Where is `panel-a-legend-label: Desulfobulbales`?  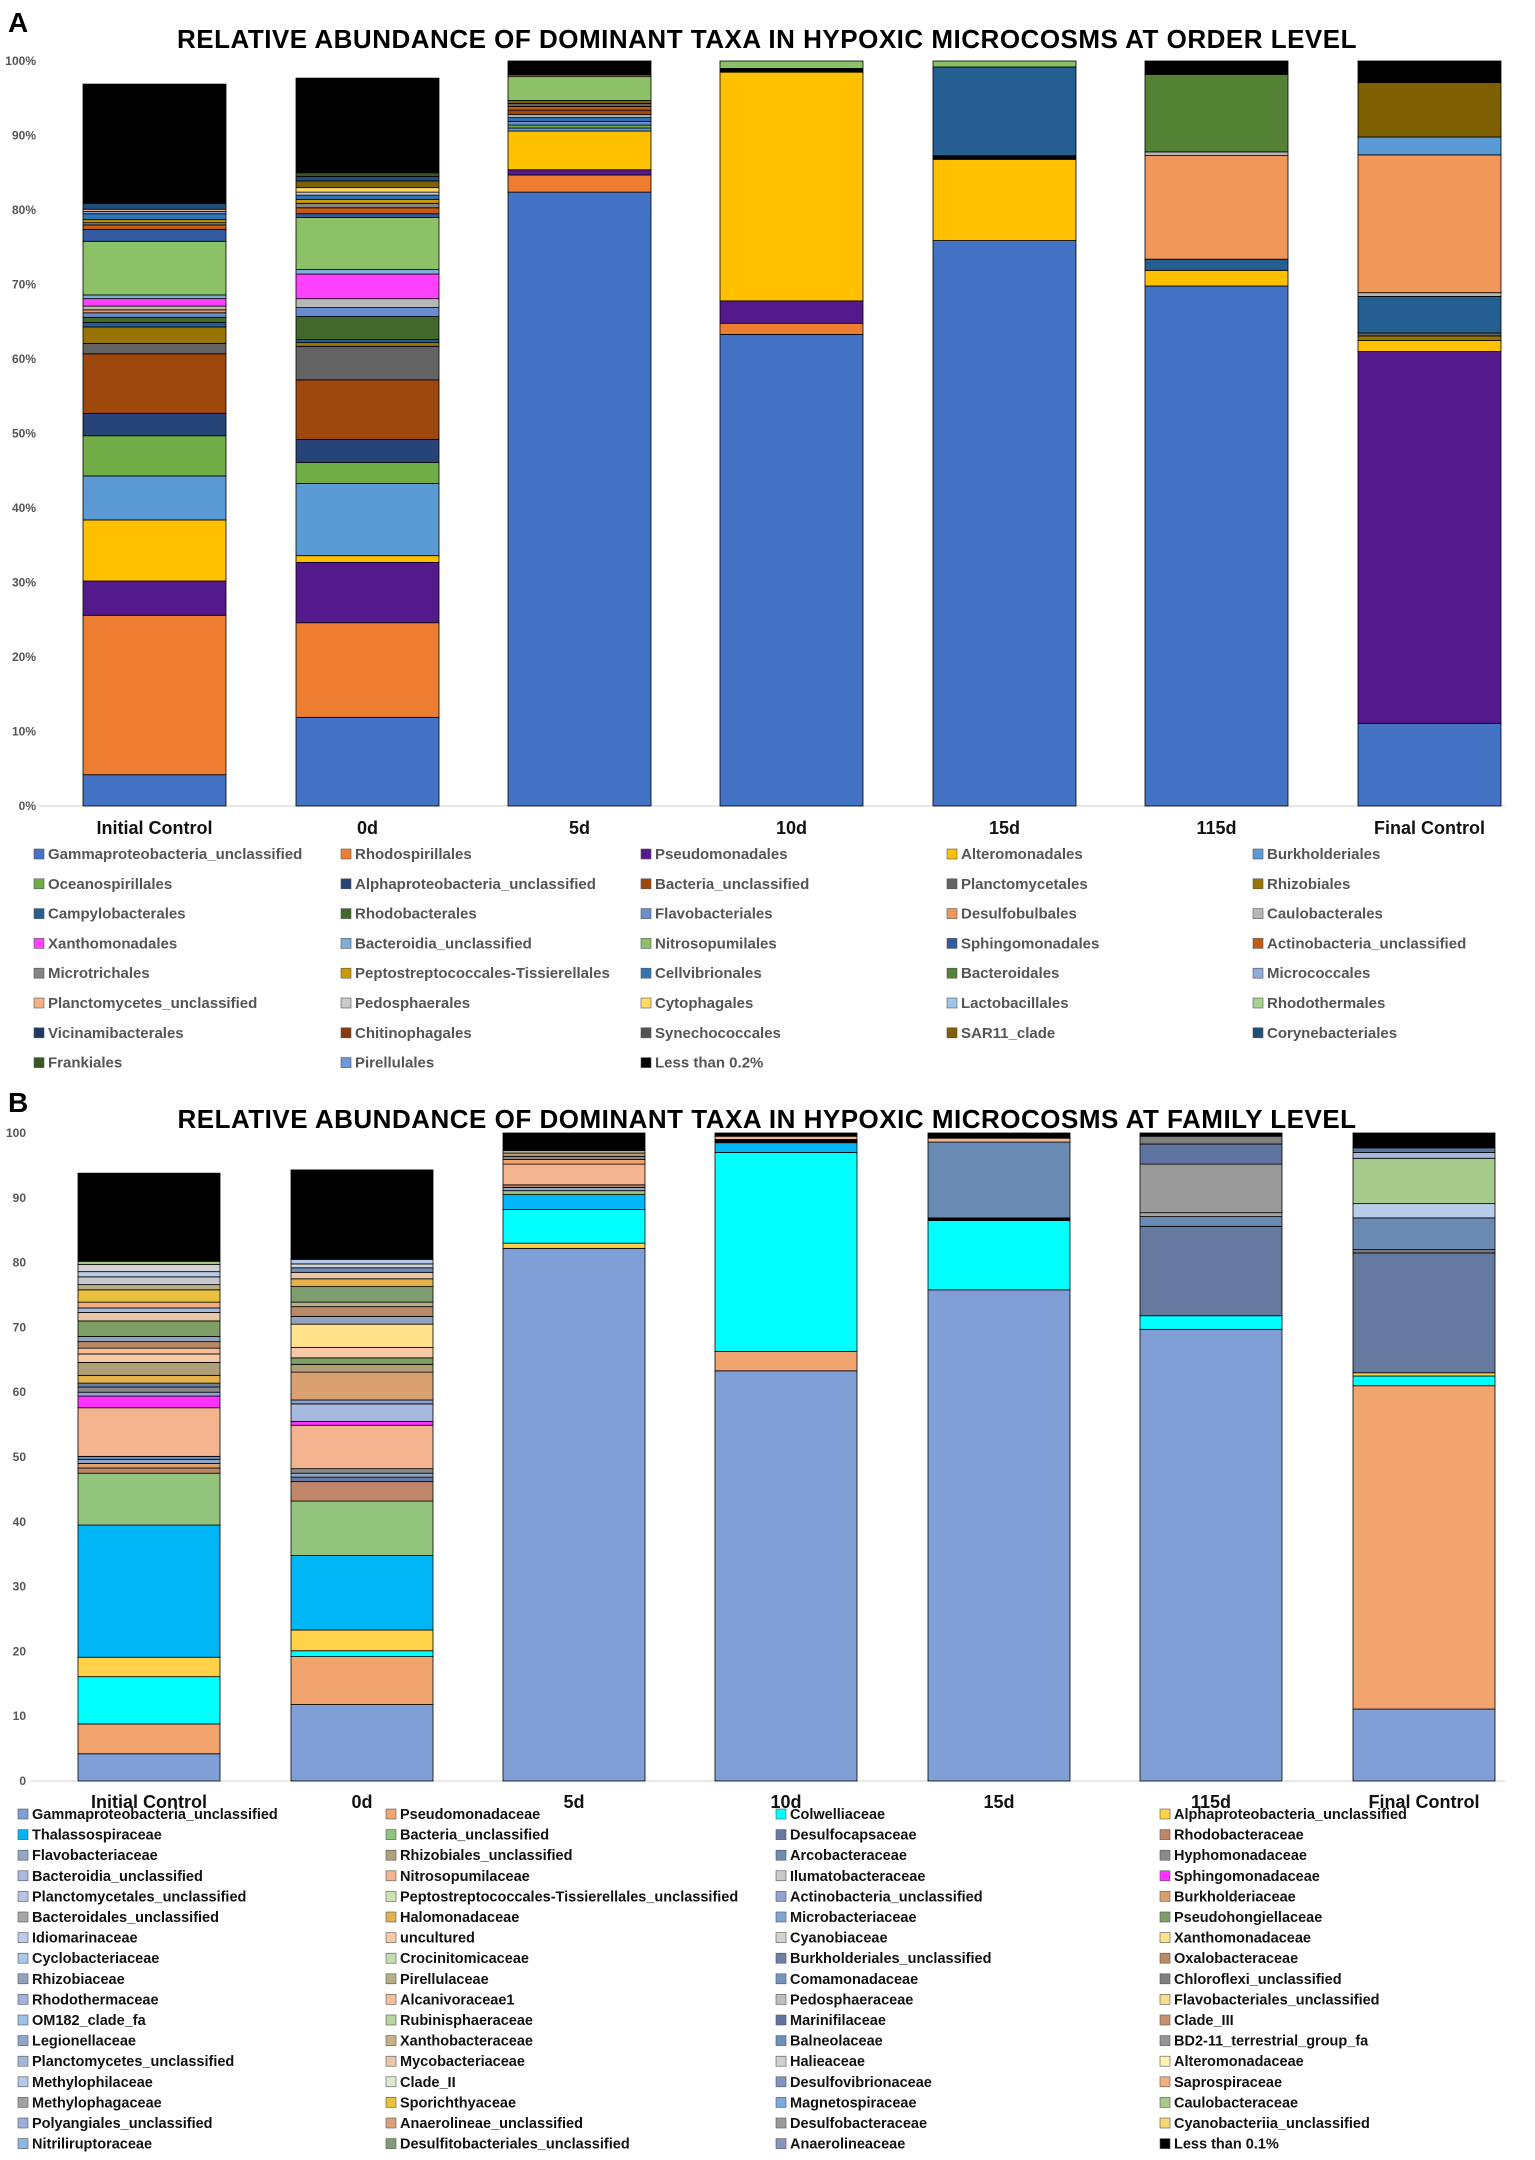
panel-a-legend-label: Desulfobulbales is located at coordinates (1019, 914).